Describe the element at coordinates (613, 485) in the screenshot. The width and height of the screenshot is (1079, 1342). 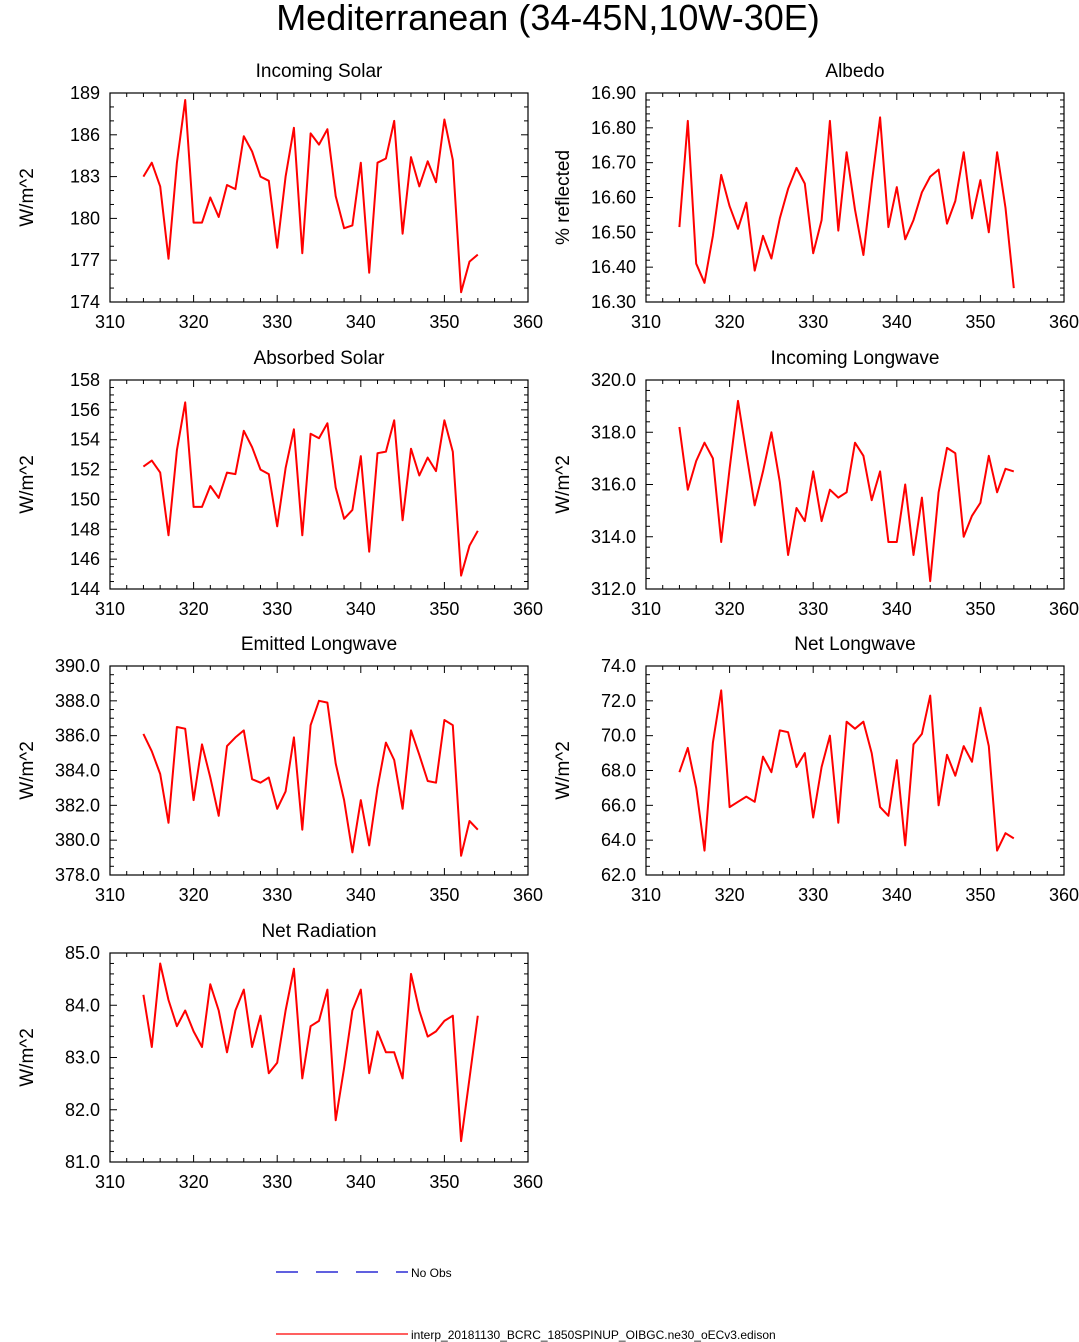
I see `y-tick-label: 316.0` at that location.